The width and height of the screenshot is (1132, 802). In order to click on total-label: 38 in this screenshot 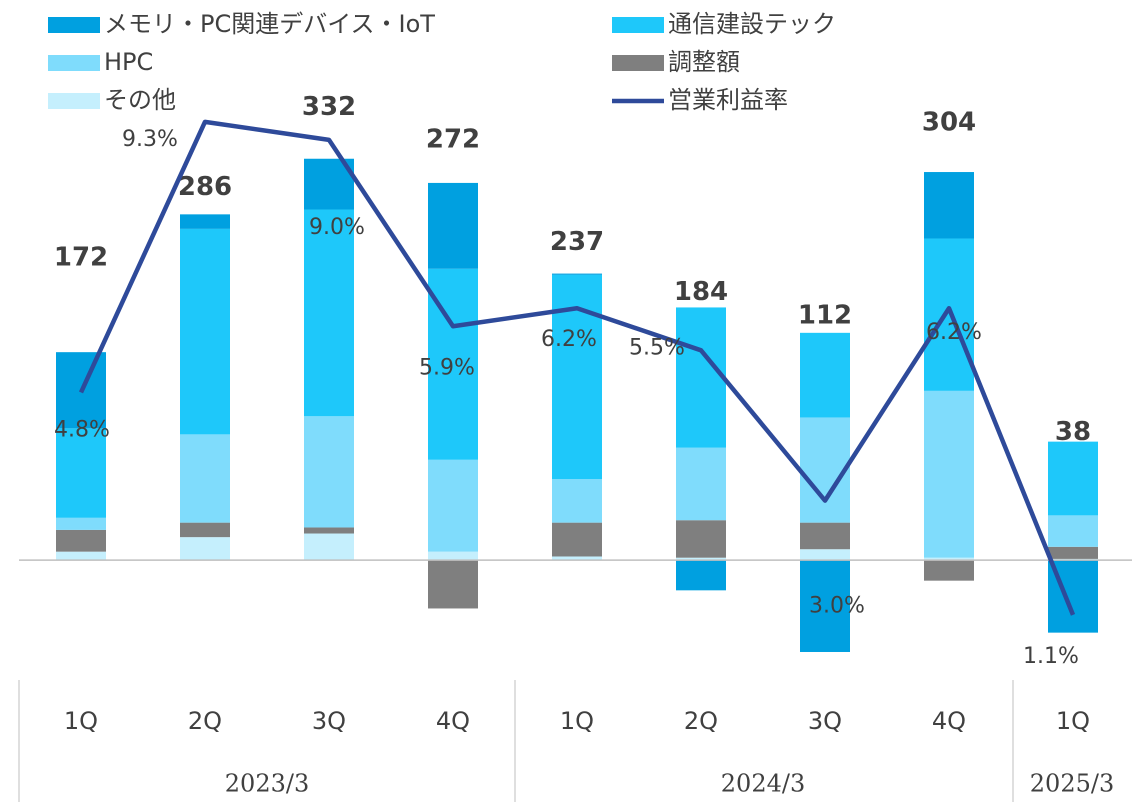, I will do `click(1073, 432)`.